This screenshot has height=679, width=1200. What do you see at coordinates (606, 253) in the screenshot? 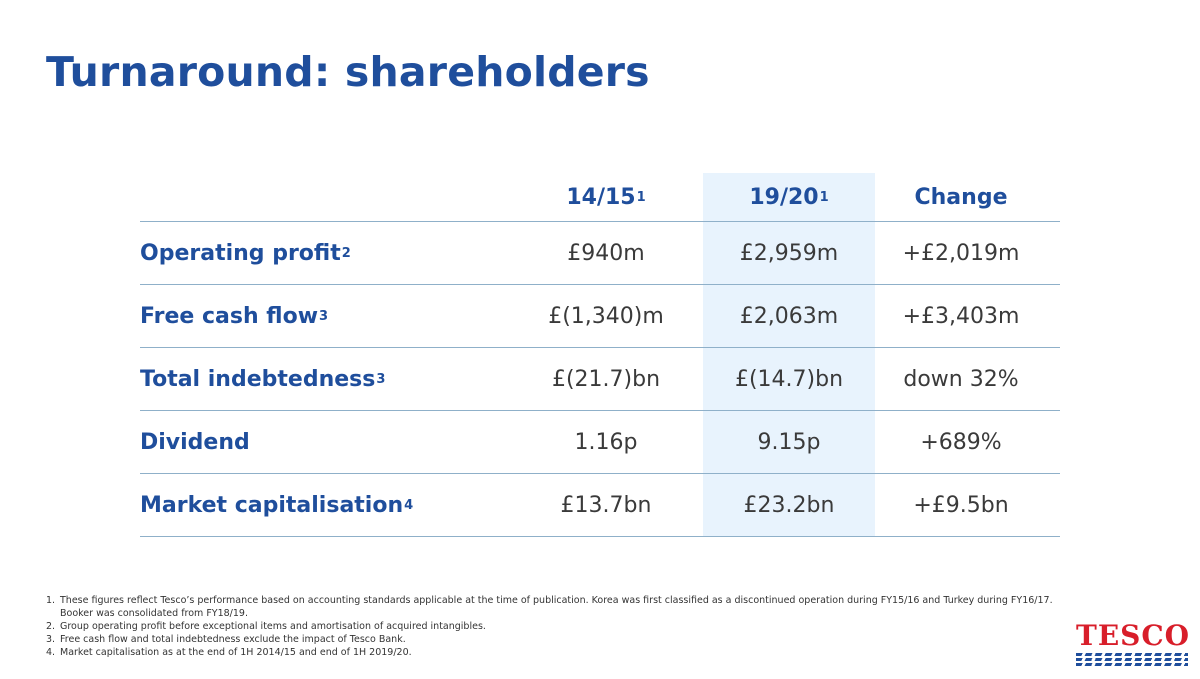
I see `value-14-15: £940m` at bounding box center [606, 253].